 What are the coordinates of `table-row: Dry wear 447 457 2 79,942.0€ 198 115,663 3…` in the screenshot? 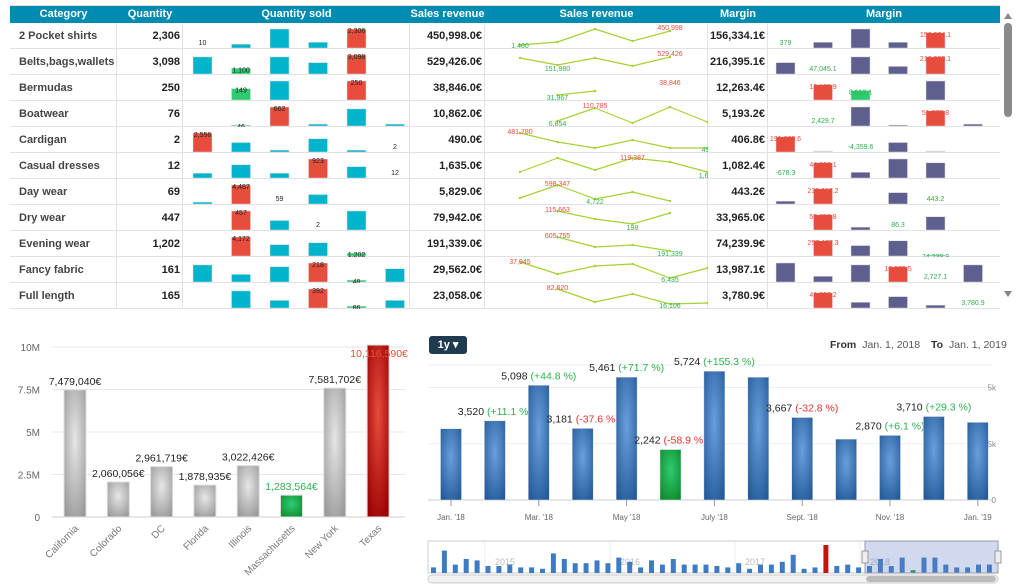 It's located at (505, 218).